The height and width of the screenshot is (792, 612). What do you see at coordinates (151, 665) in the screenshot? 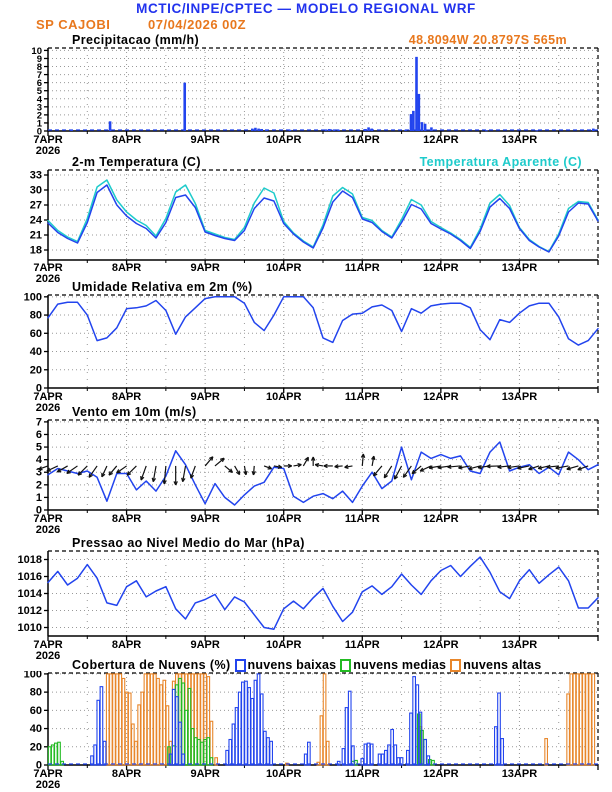
I see `panel-title-cloud-cover: Cobertura de Nuvens (%)` at bounding box center [151, 665].